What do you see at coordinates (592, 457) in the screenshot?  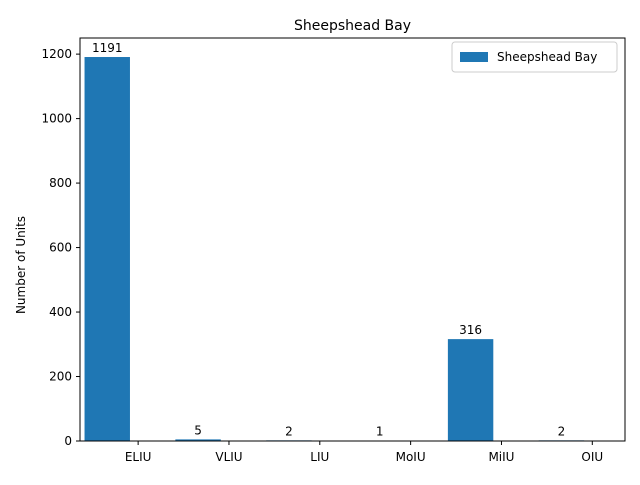 I see `x-tick-label-oiu: OIU` at bounding box center [592, 457].